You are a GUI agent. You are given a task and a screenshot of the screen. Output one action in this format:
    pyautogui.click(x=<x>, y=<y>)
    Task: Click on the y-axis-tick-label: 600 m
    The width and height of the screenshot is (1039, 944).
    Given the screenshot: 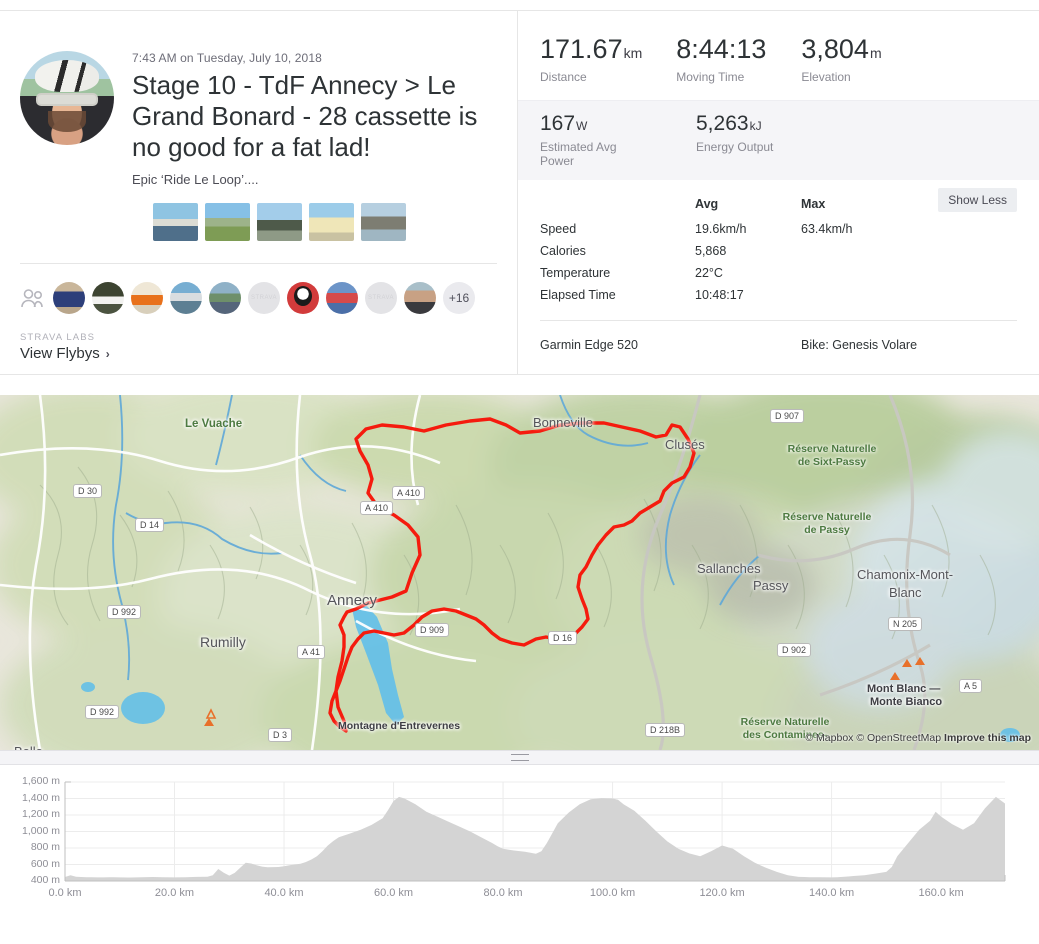 What is the action you would take?
    pyautogui.click(x=45, y=863)
    